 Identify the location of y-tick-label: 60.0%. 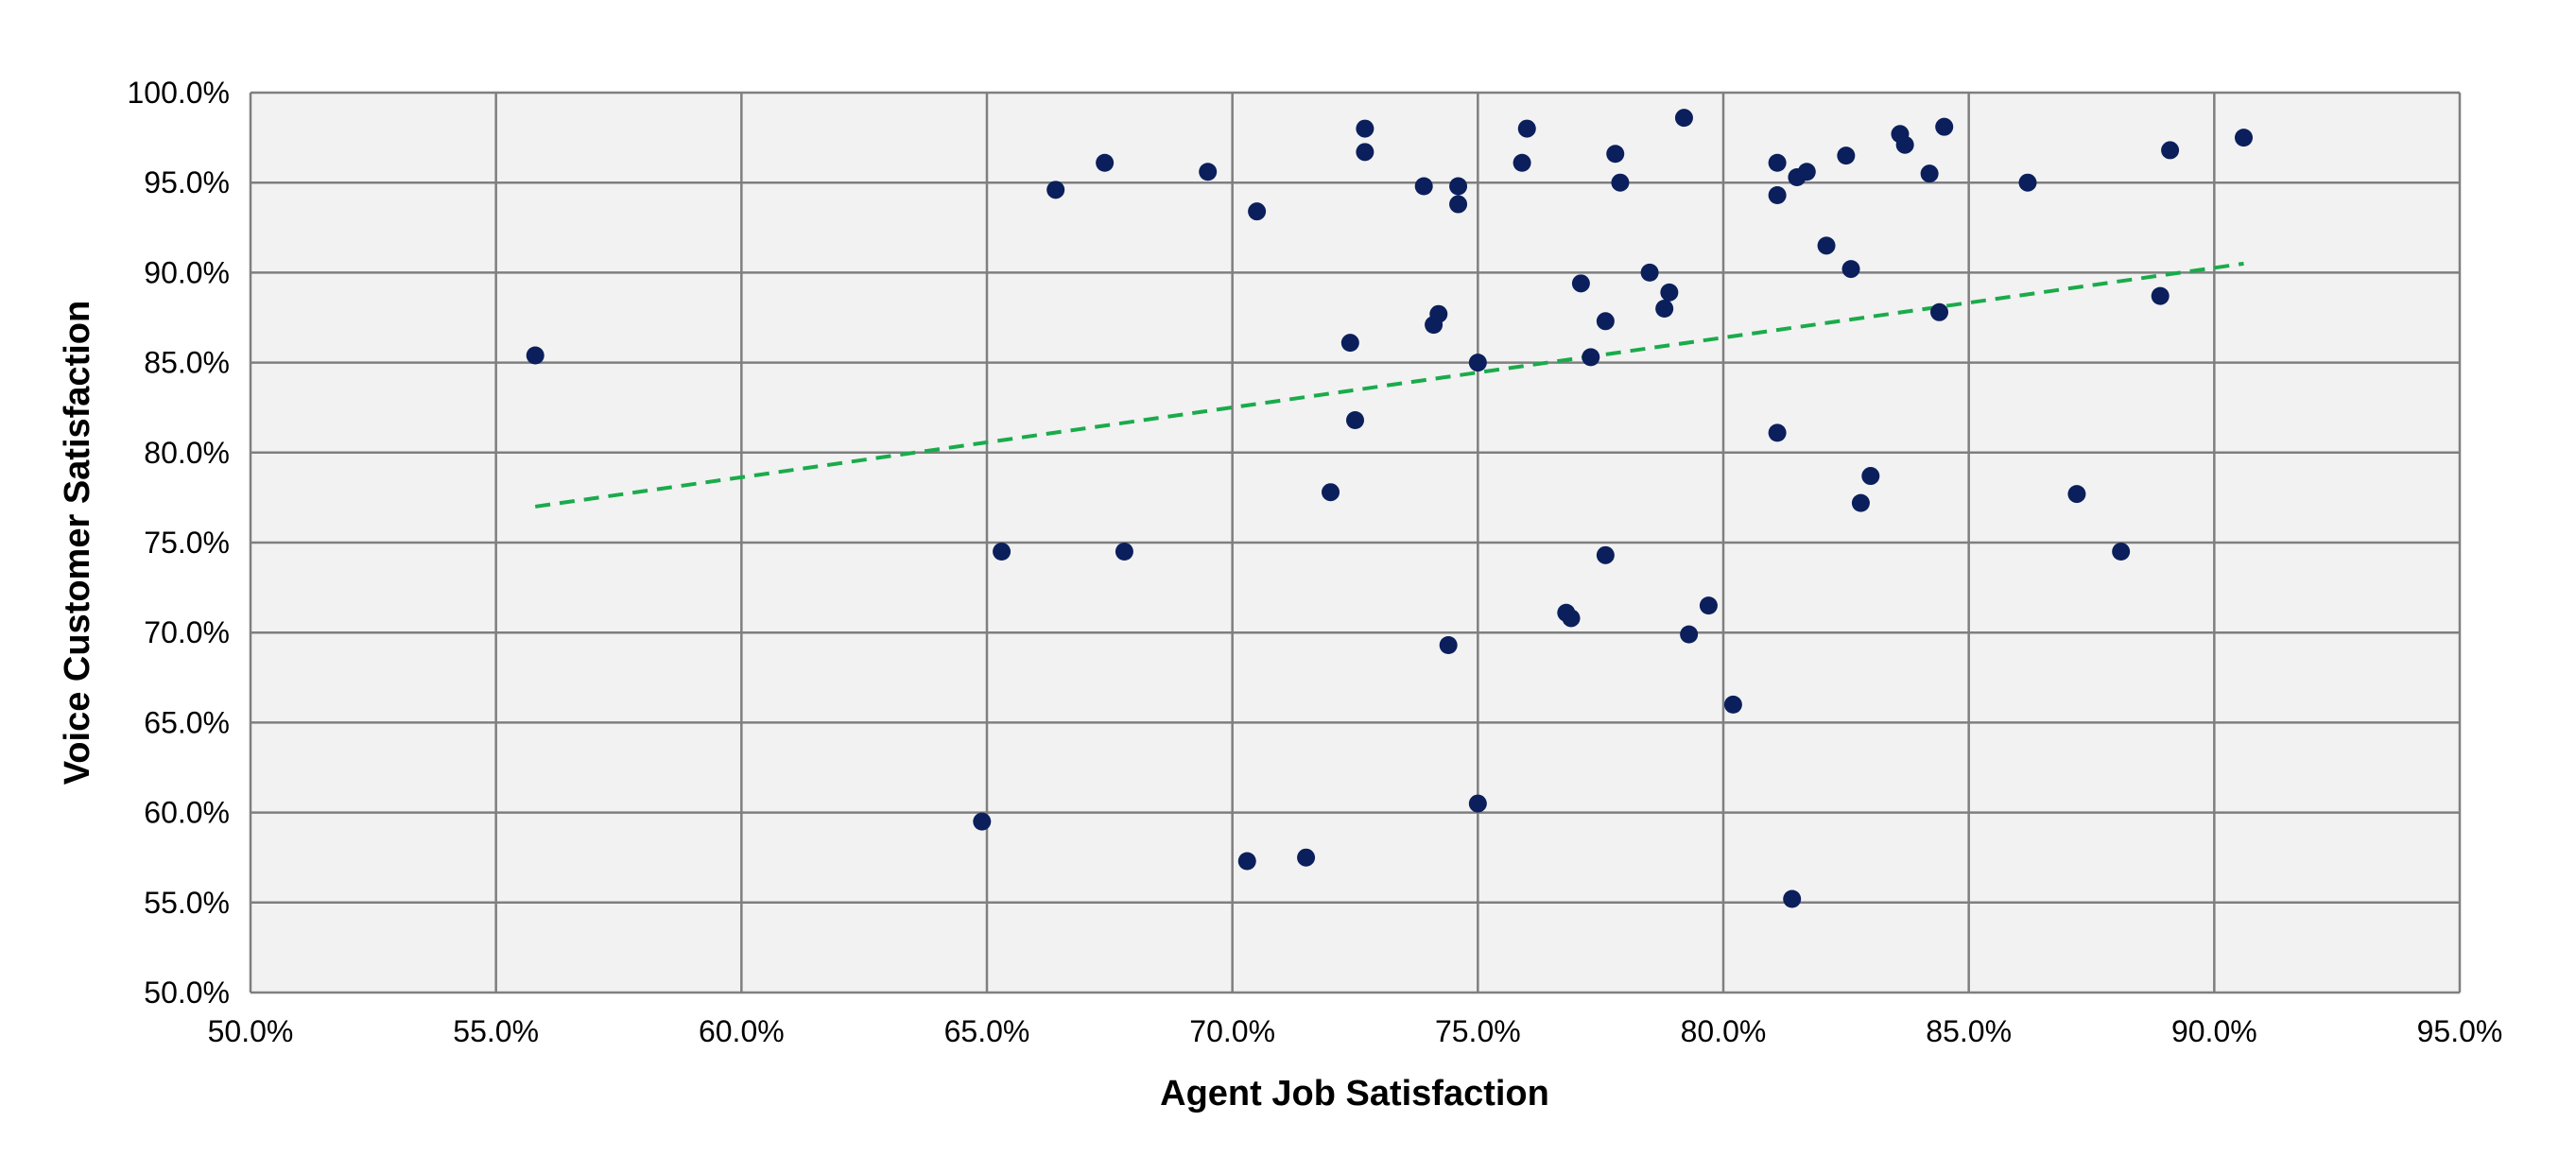
(187, 813).